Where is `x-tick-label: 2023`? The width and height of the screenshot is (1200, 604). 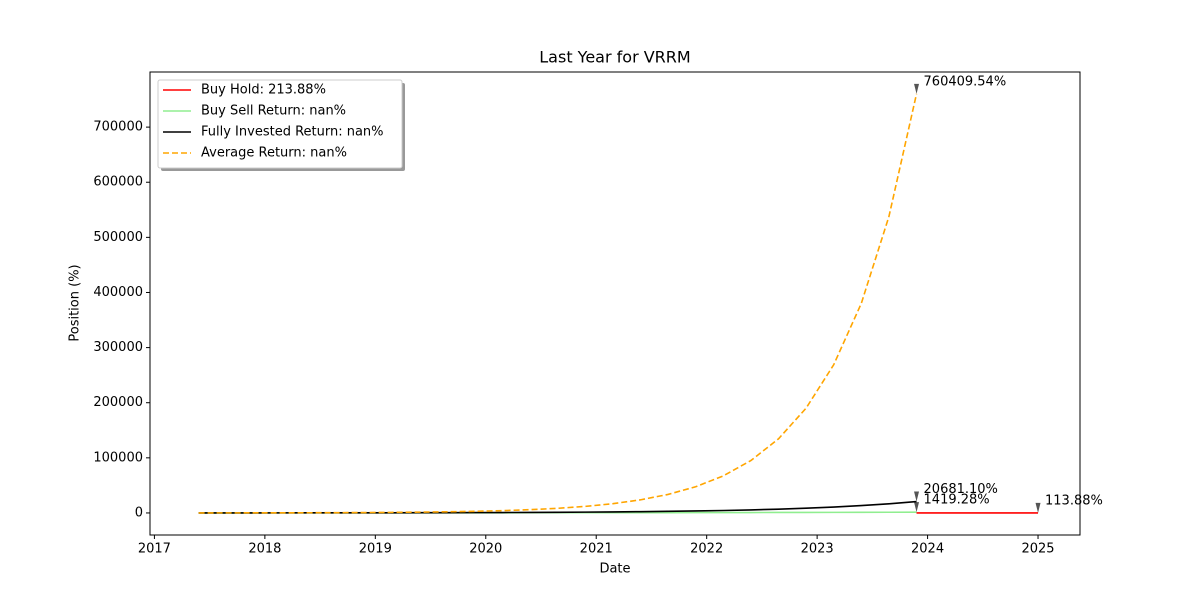
x-tick-label: 2023 is located at coordinates (817, 549).